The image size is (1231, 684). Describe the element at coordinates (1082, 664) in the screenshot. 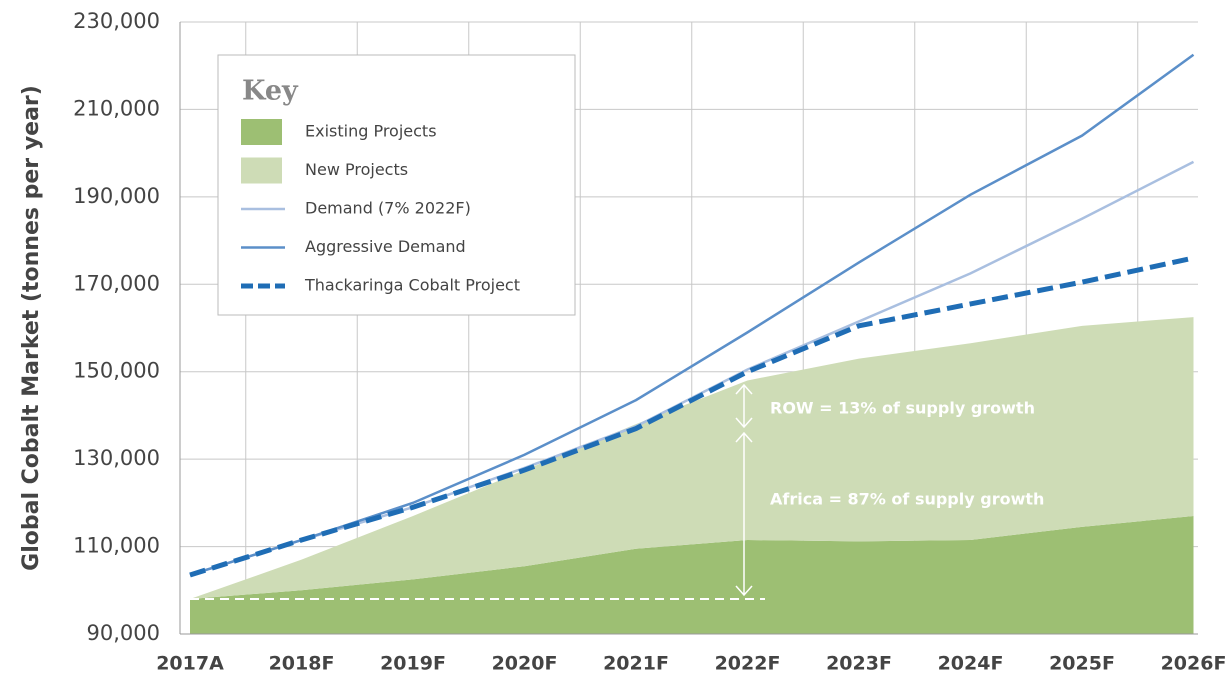

I see `x-tick-label: 2025F` at that location.